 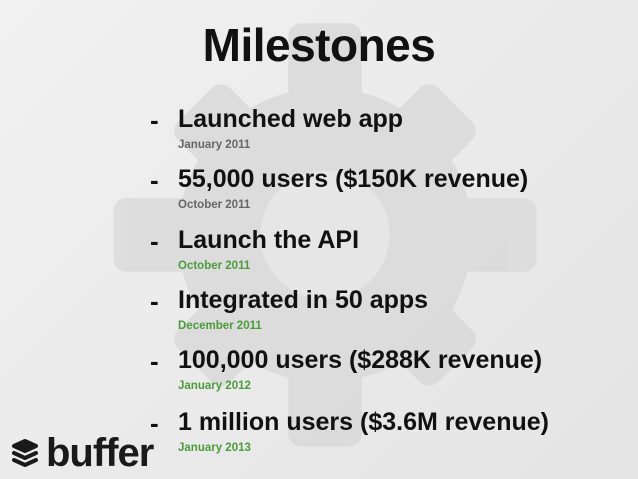 I want to click on milestone-date: January 2013, so click(x=214, y=448).